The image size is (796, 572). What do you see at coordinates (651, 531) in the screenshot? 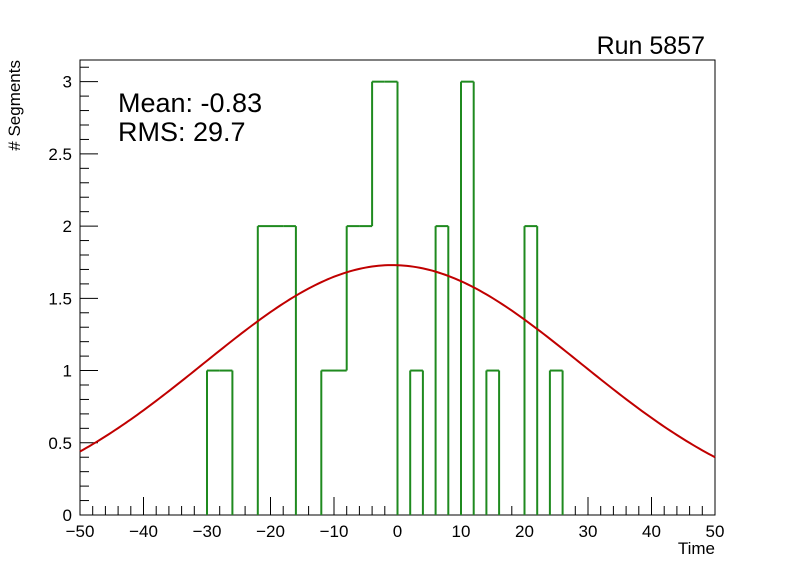
I see `x-tick-label: 40` at bounding box center [651, 531].